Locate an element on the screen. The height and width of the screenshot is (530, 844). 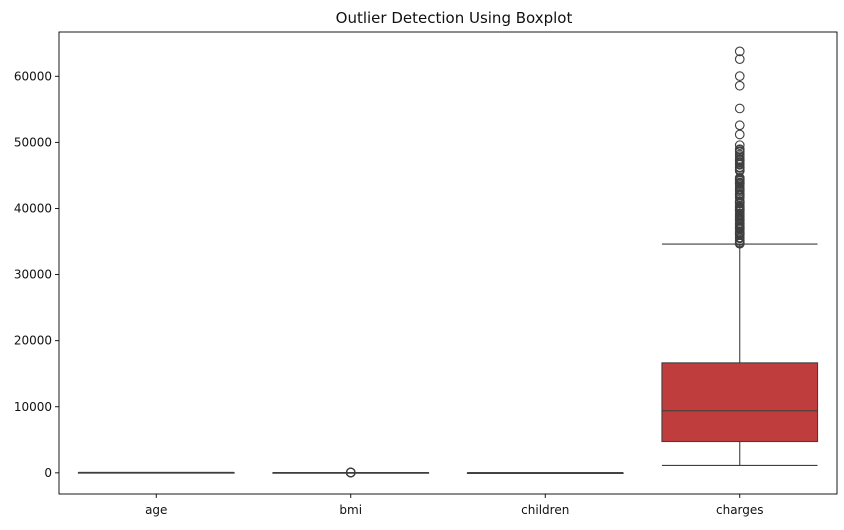
box-group-age is located at coordinates (156, 472).